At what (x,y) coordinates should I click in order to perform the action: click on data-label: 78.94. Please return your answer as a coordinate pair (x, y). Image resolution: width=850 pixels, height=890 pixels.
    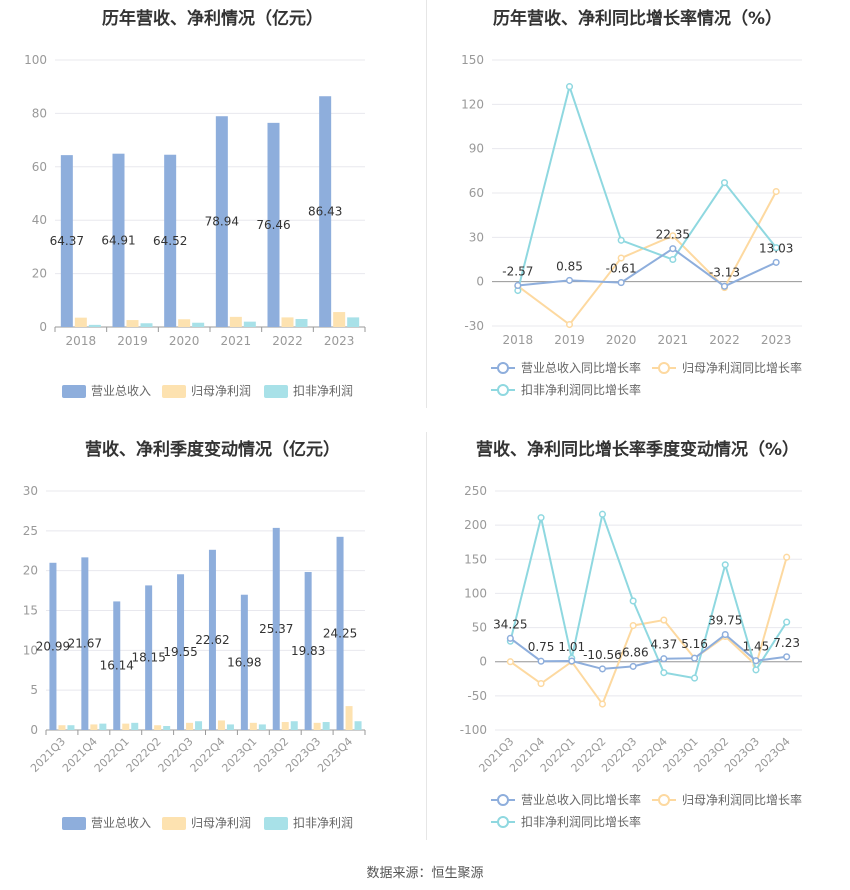
    Looking at the image, I should click on (222, 222).